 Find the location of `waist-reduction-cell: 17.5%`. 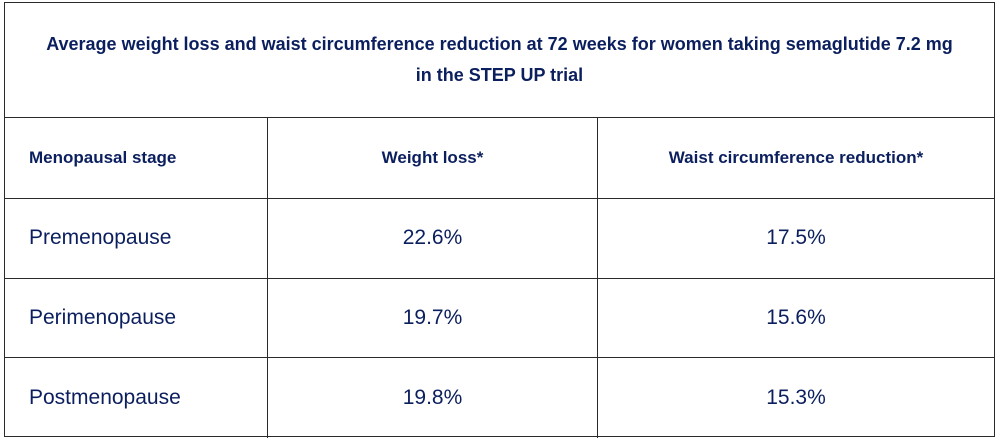

waist-reduction-cell: 17.5% is located at coordinates (796, 238).